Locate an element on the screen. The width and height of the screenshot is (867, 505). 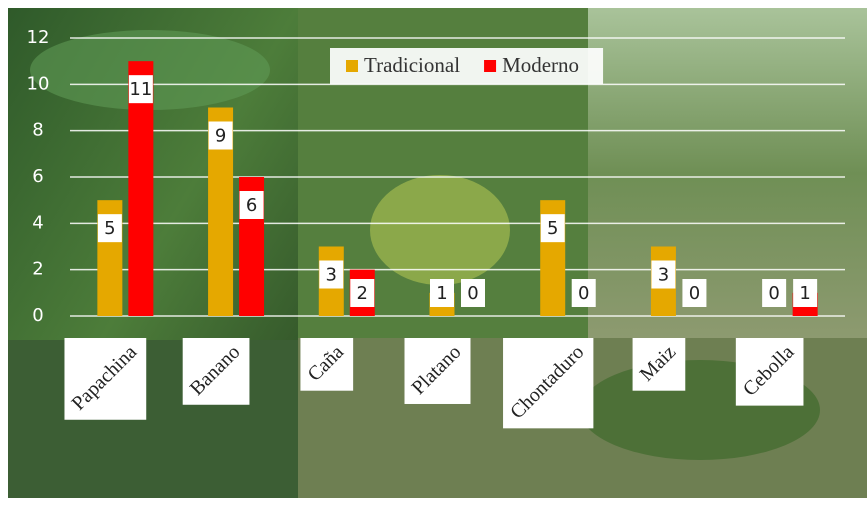
x-tick-group: Caña is located at coordinates (327, 364).